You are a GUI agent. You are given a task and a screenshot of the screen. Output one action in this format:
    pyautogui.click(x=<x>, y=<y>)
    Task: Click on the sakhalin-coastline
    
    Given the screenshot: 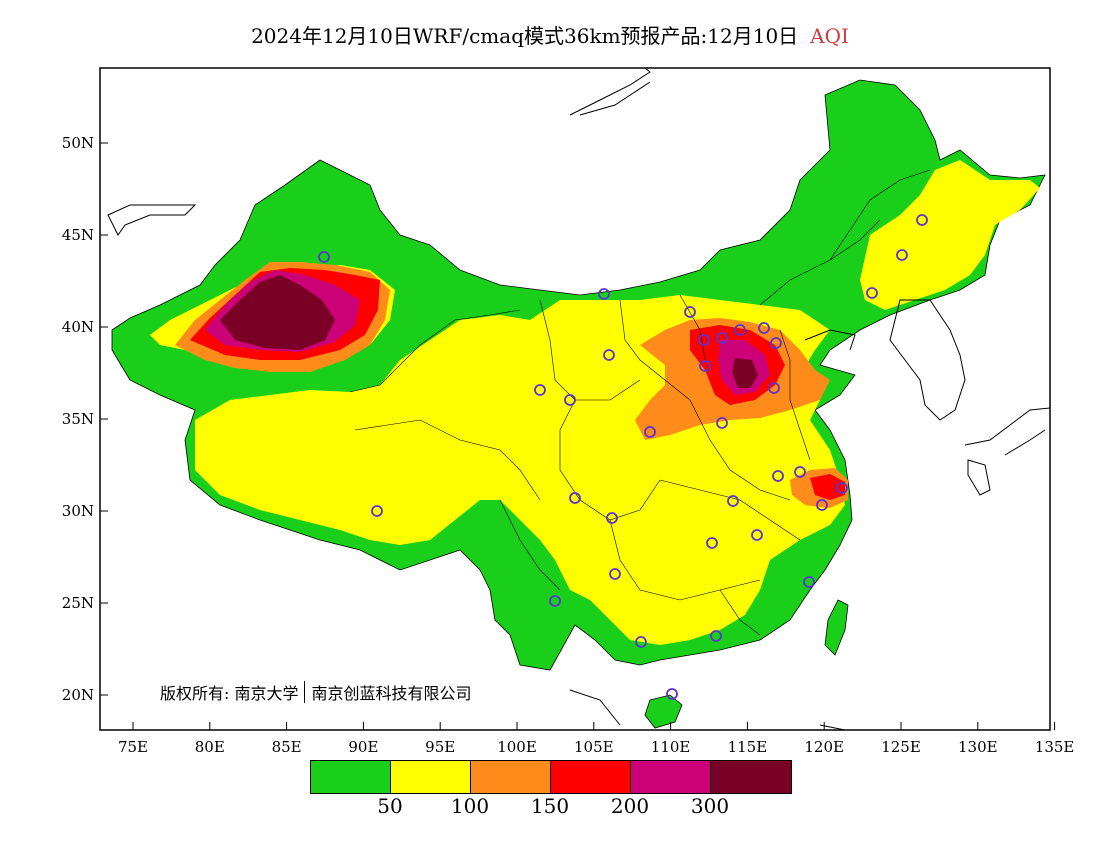 What is the action you would take?
    pyautogui.click(x=610, y=92)
    